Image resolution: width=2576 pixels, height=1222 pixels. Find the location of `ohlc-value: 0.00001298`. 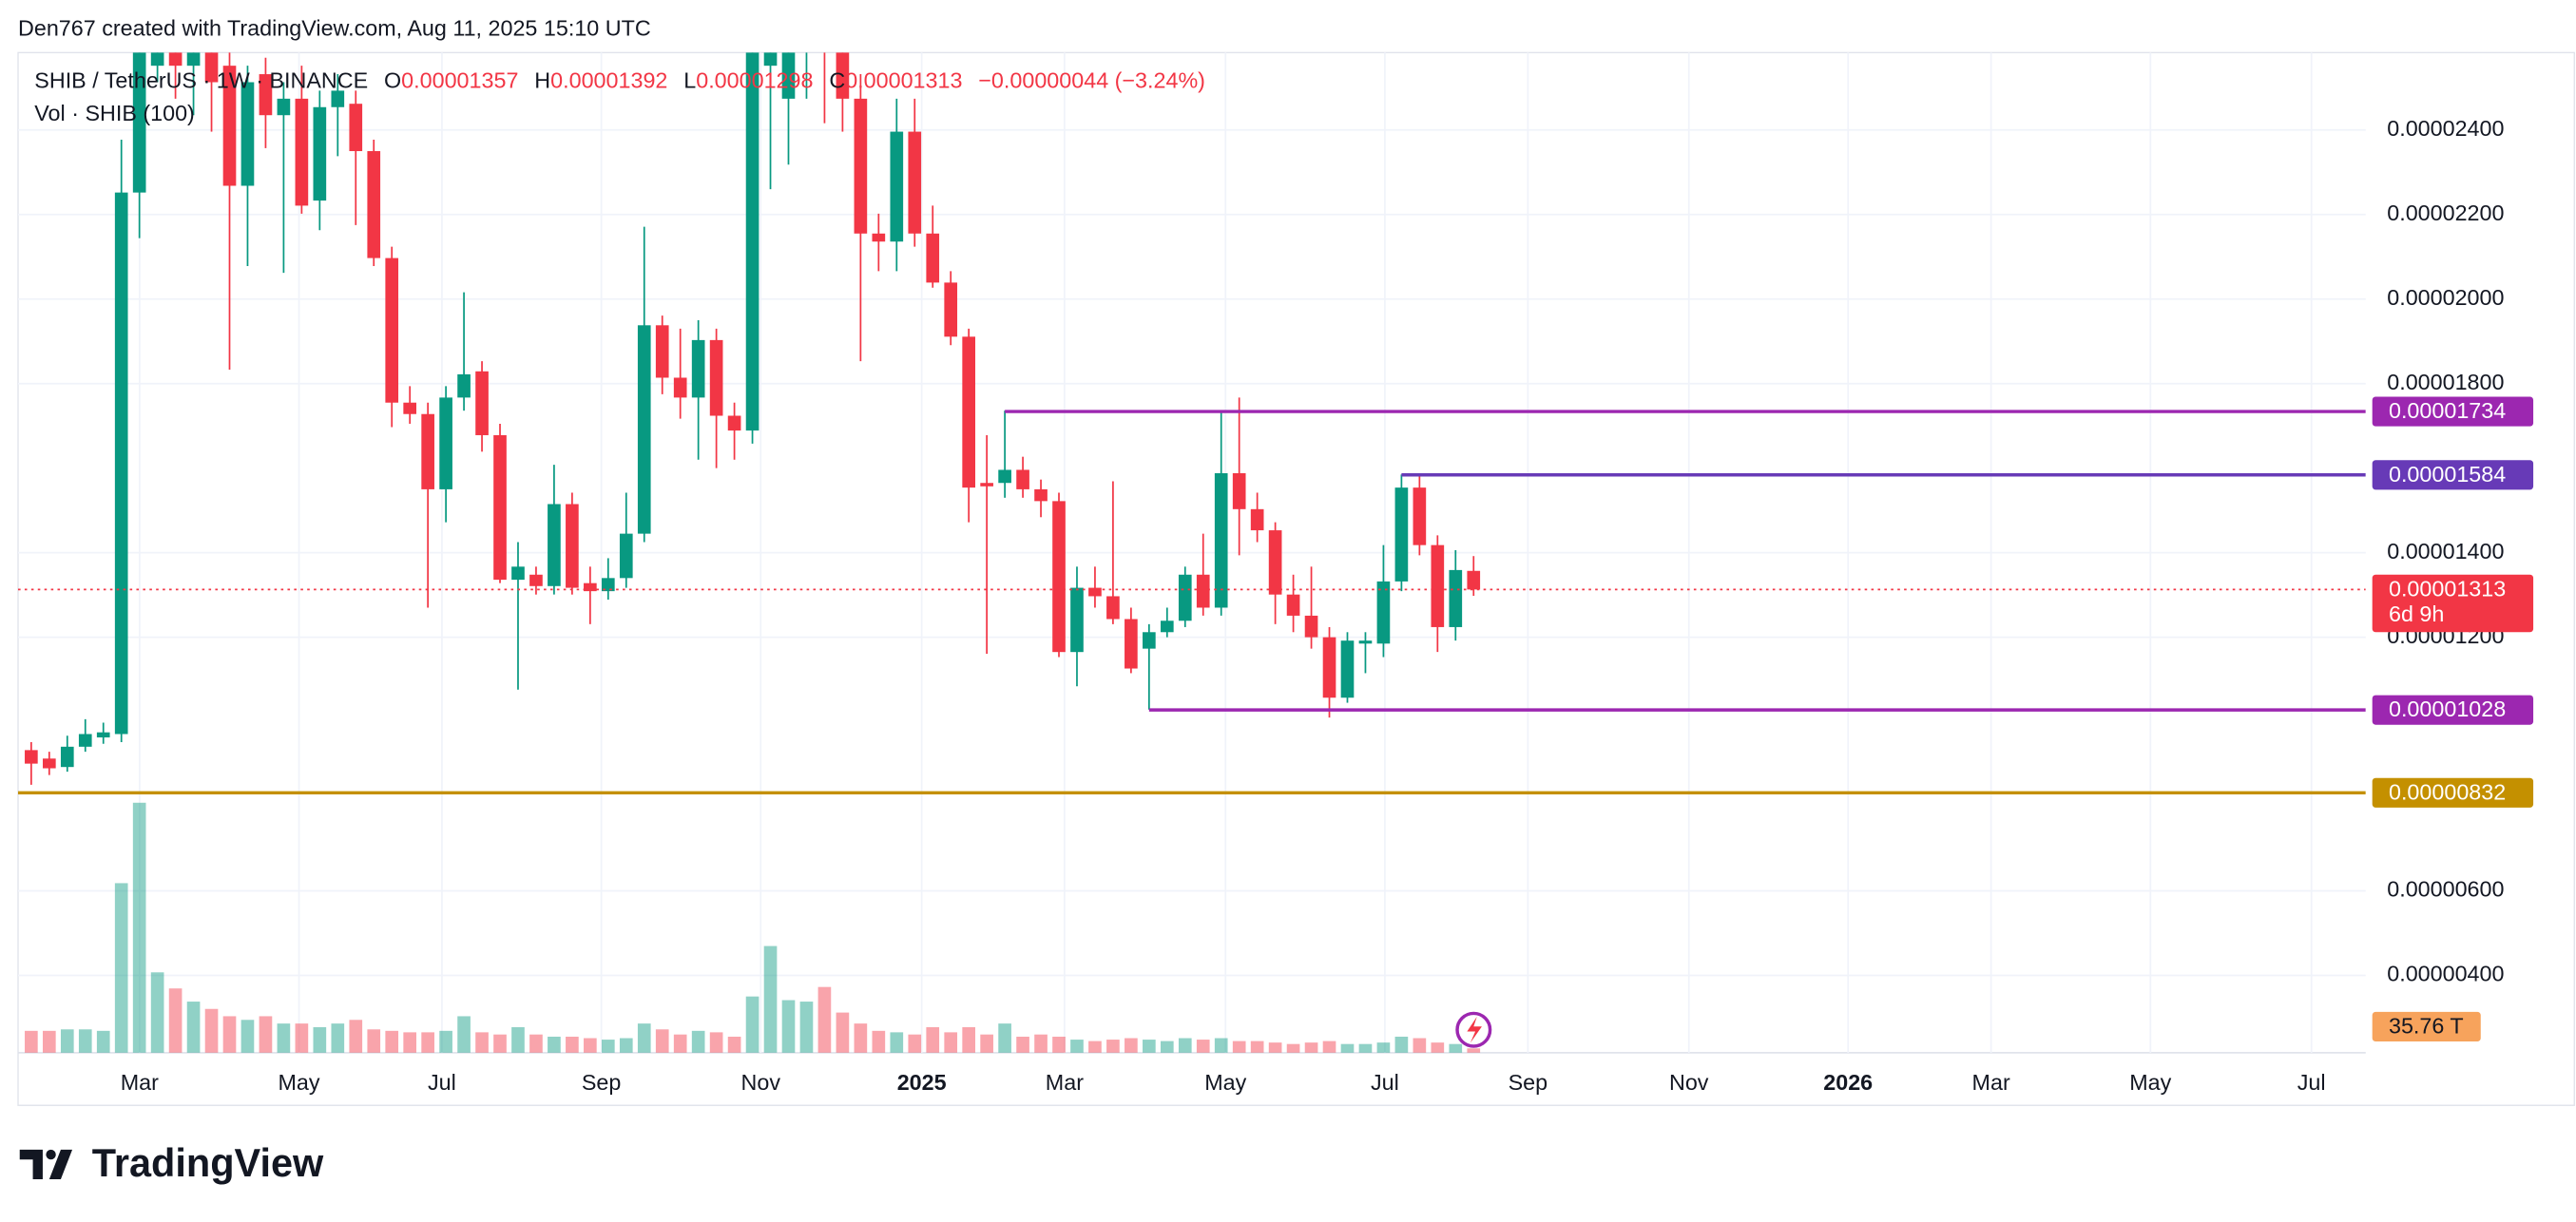

ohlc-value: 0.00001298 is located at coordinates (754, 81).